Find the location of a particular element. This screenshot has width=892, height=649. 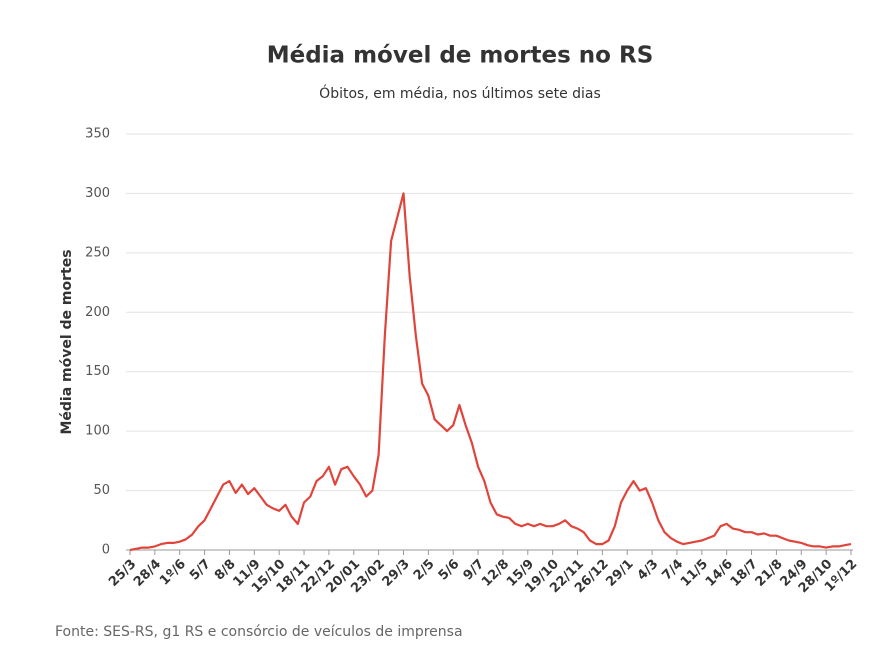

x-tick-label: 5/7 is located at coordinates (200, 570).